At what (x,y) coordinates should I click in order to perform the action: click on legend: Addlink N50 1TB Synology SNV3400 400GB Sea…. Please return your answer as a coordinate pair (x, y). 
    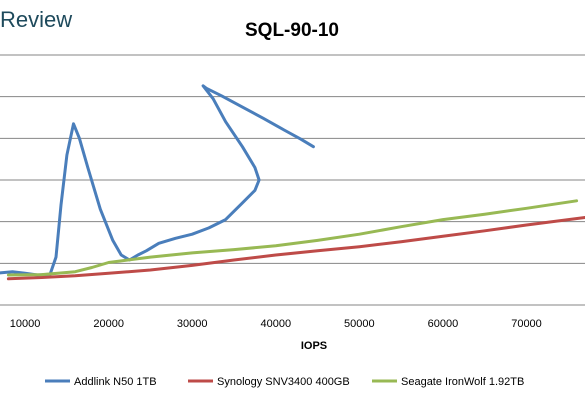
    Looking at the image, I should click on (284, 382).